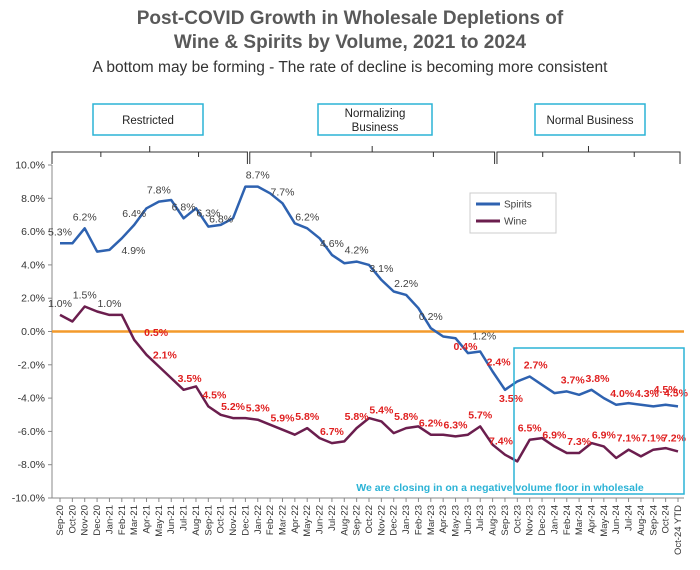  I want to click on wine-data-label: 1.0%, so click(109, 304).